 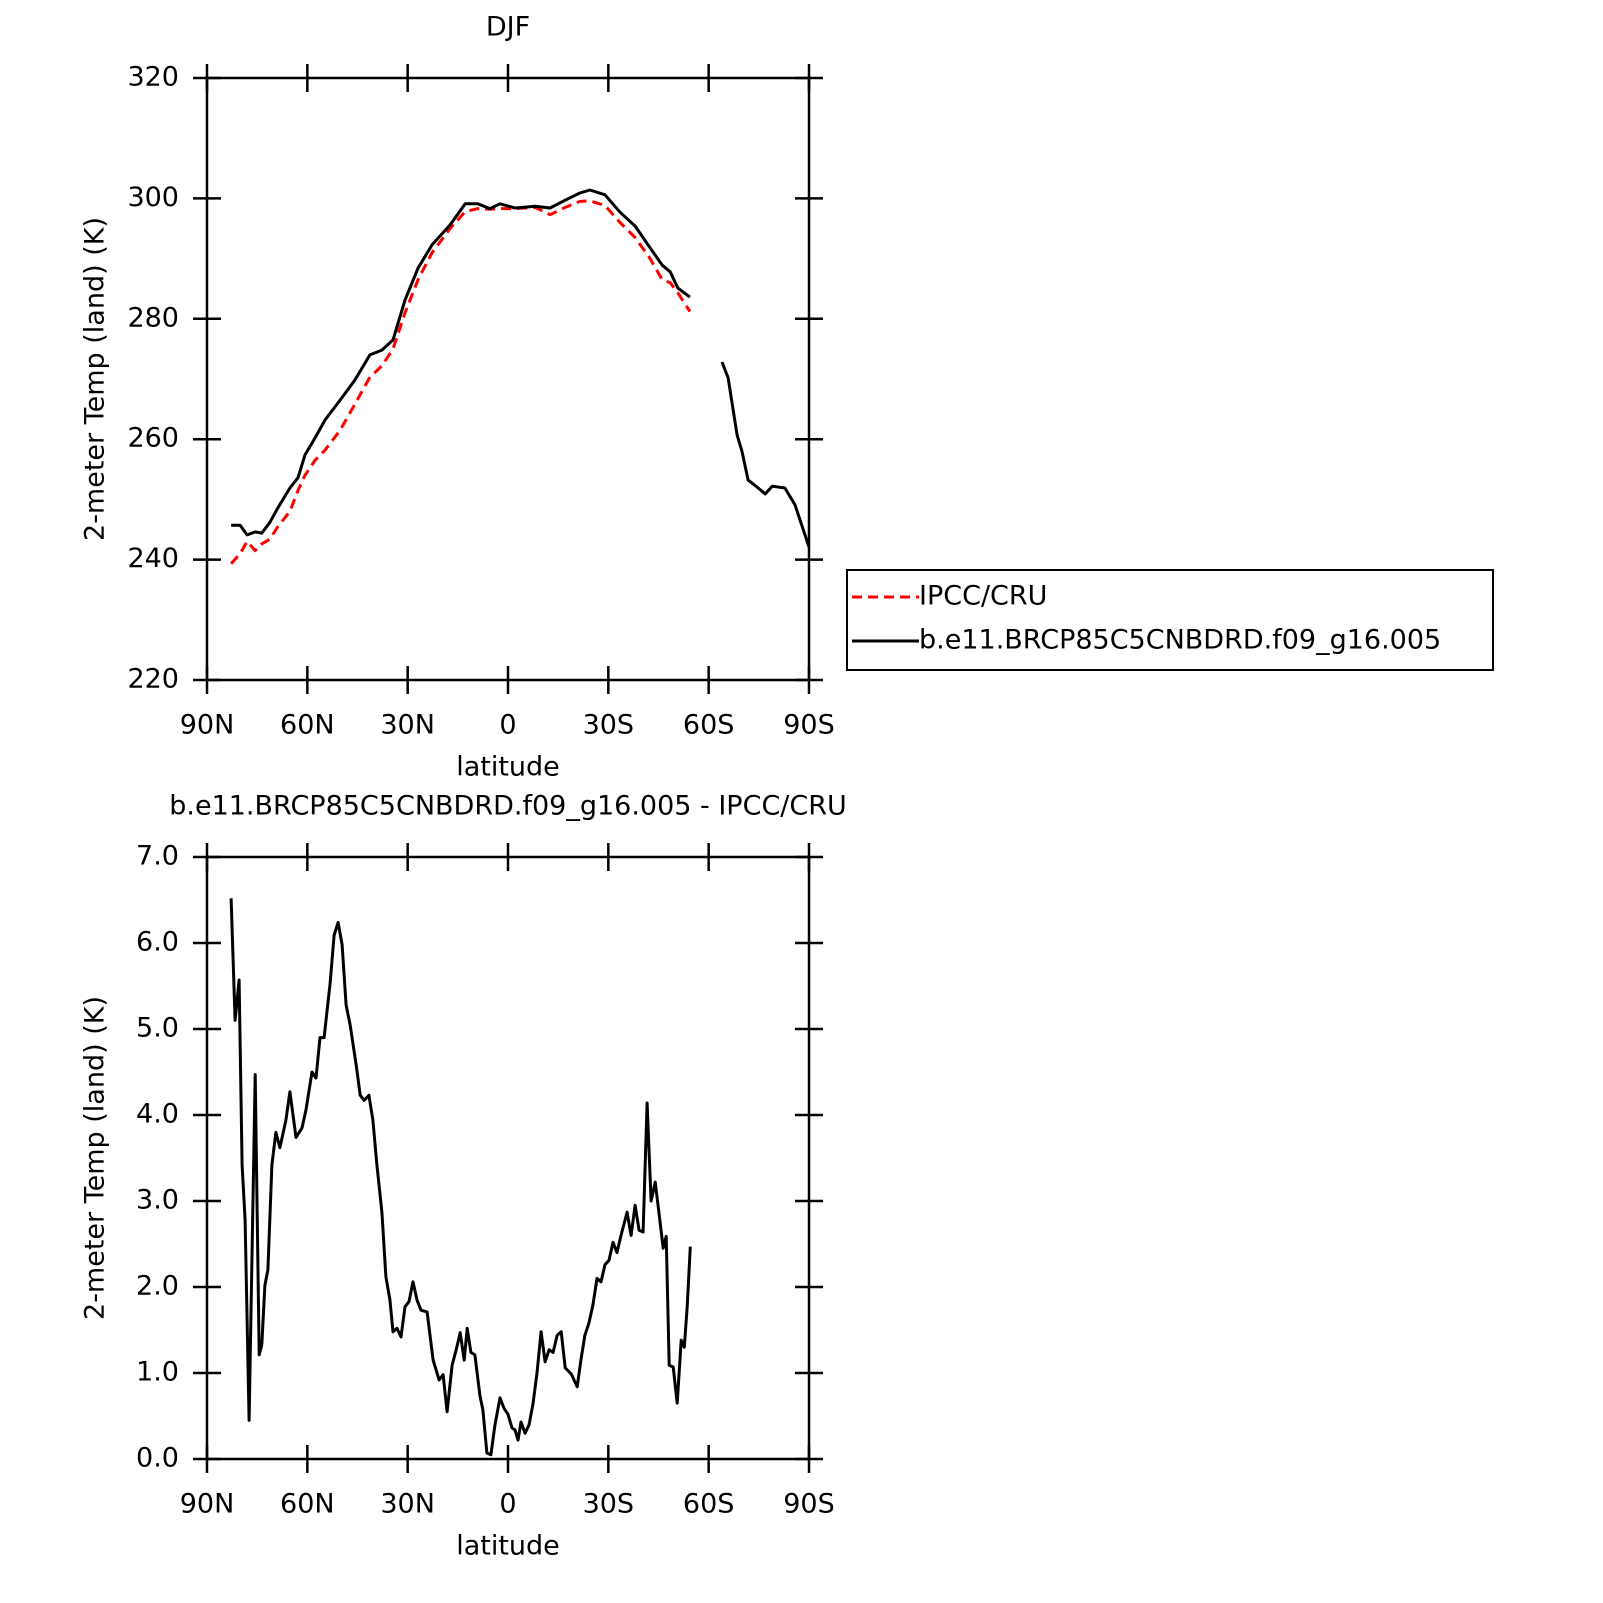 I want to click on y-tick-label: 6.0, so click(x=157, y=942).